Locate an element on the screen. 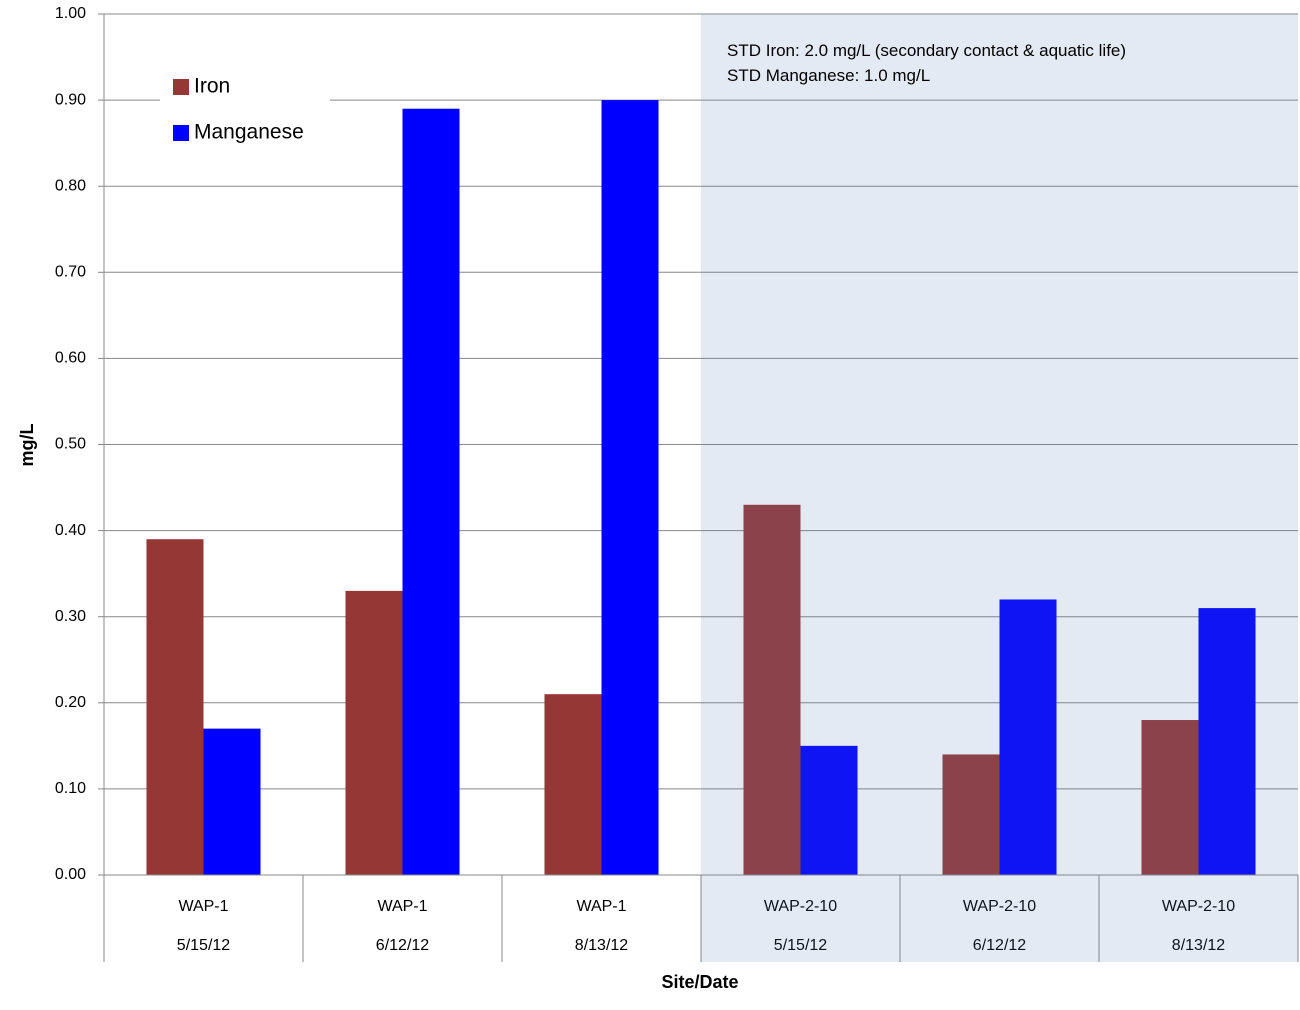 This screenshot has width=1300, height=1010. y-tick-label: 0.70 is located at coordinates (70, 272).